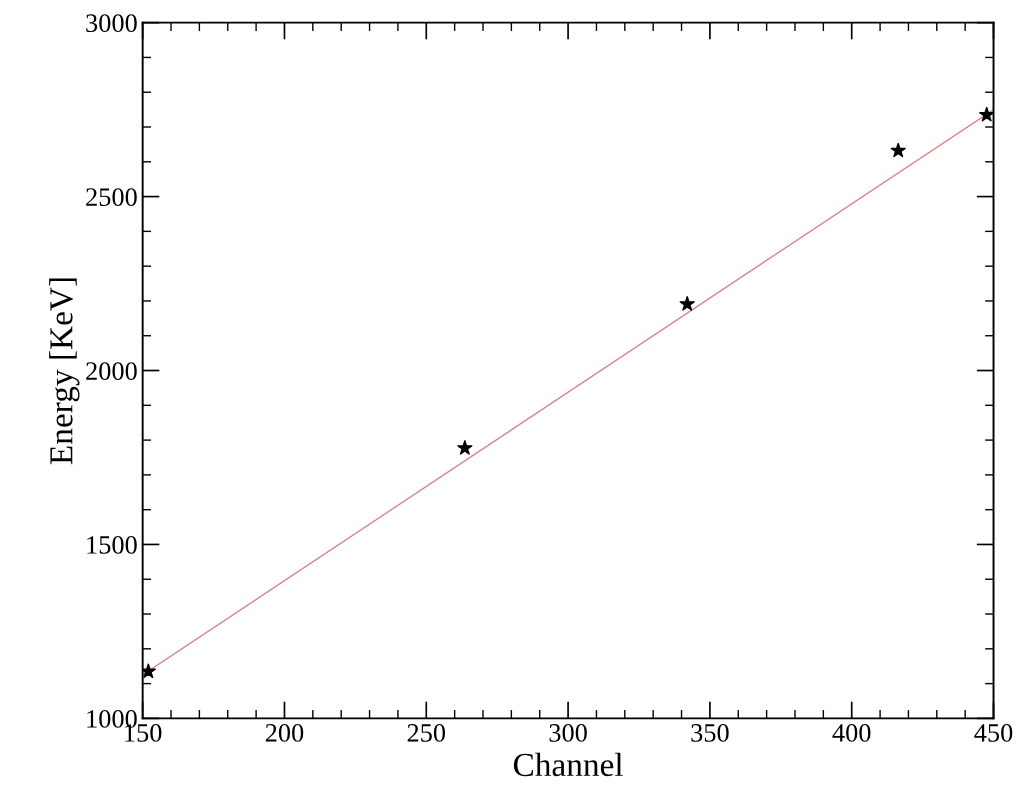 The image size is (1019, 809). What do you see at coordinates (64, 371) in the screenshot?
I see `y-axis-title: Energy [KeV]` at bounding box center [64, 371].